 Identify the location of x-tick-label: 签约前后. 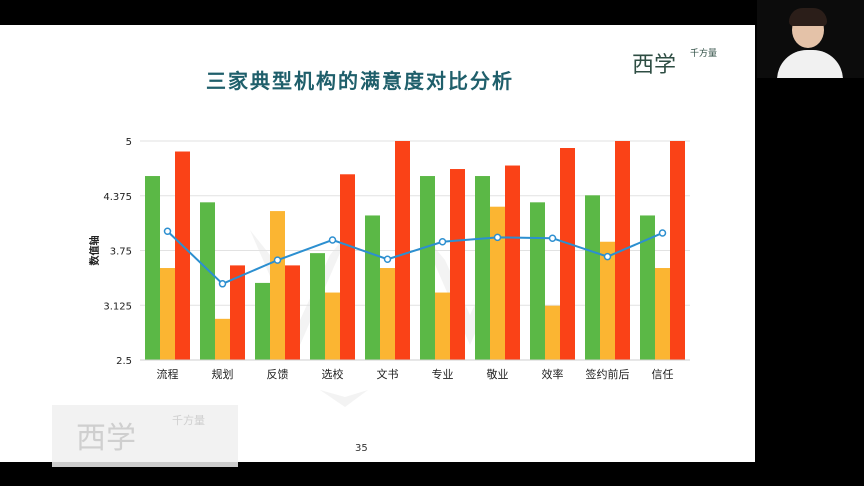
(608, 374).